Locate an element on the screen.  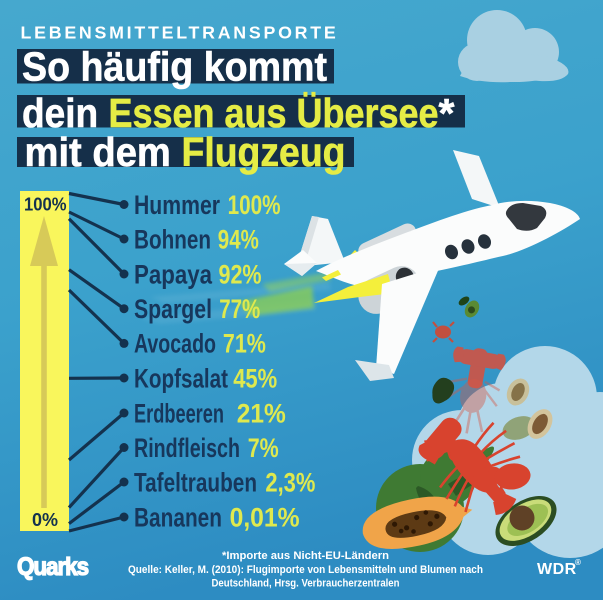
svg-text: *Importe aus Nicht-EU-Ländern is located at coordinates (305, 556).